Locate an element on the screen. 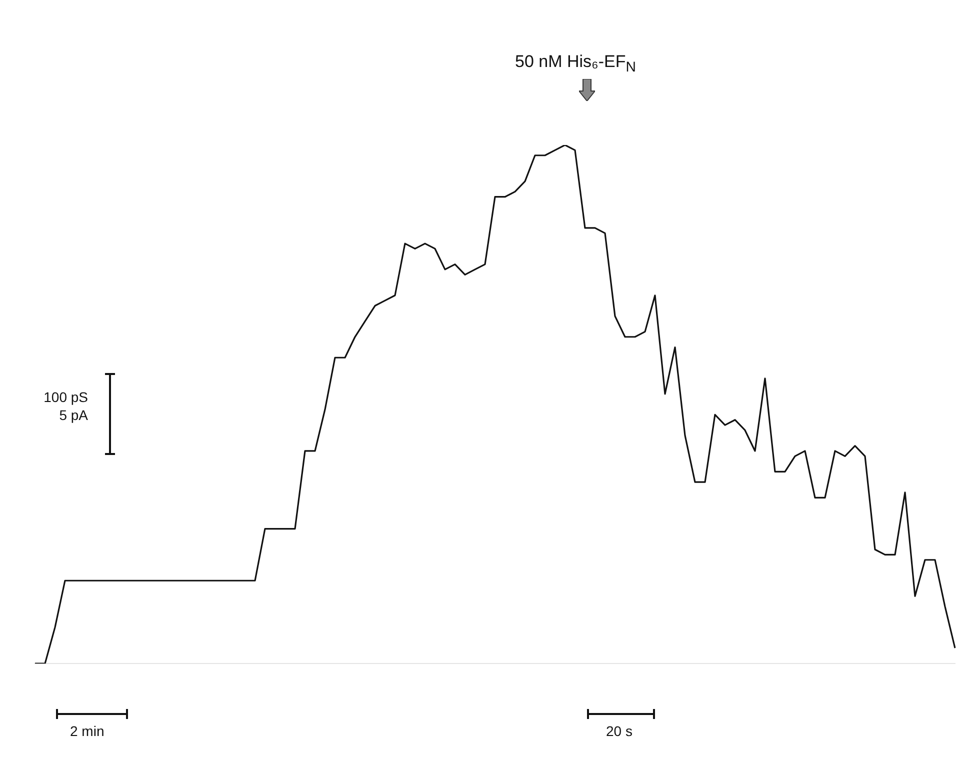  text: 20 s is located at coordinates (619, 731).